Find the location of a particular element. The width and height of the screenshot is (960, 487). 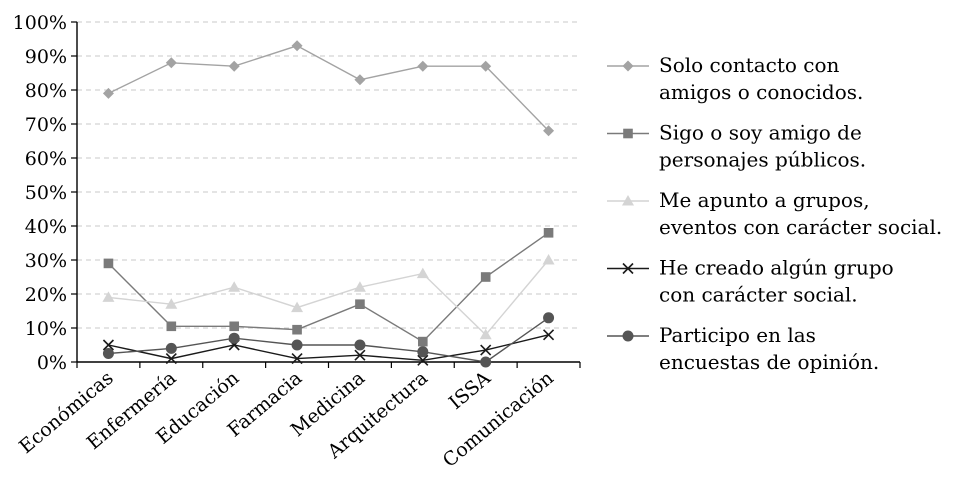

legend-item: Participo en las encuestas de opinión. is located at coordinates (743, 348).